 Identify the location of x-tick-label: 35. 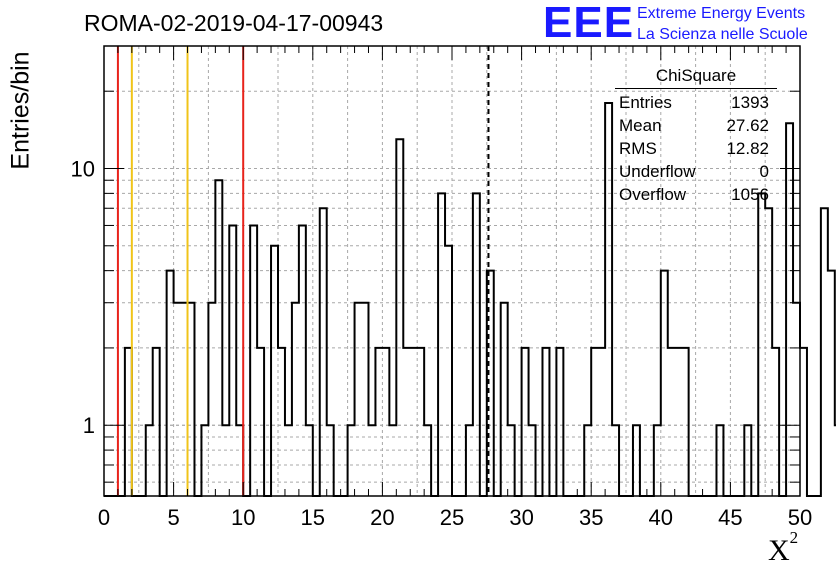
(591, 517).